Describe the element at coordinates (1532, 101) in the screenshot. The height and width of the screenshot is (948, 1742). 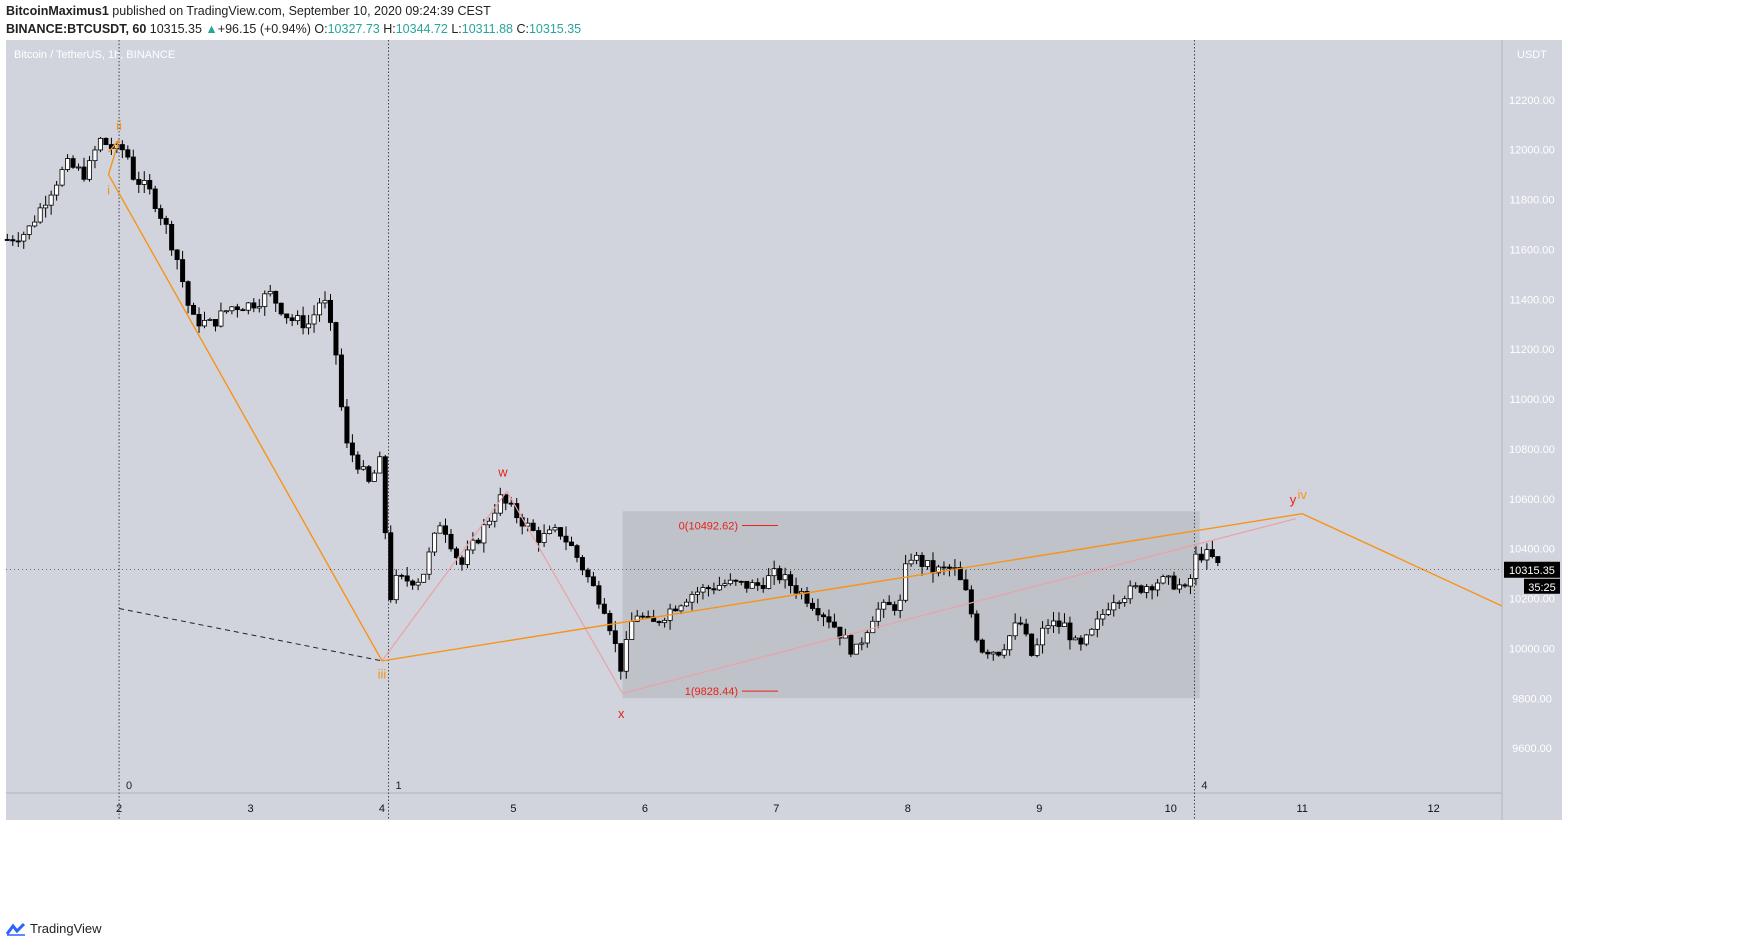
I see `y-tick-label: 12200.00` at that location.